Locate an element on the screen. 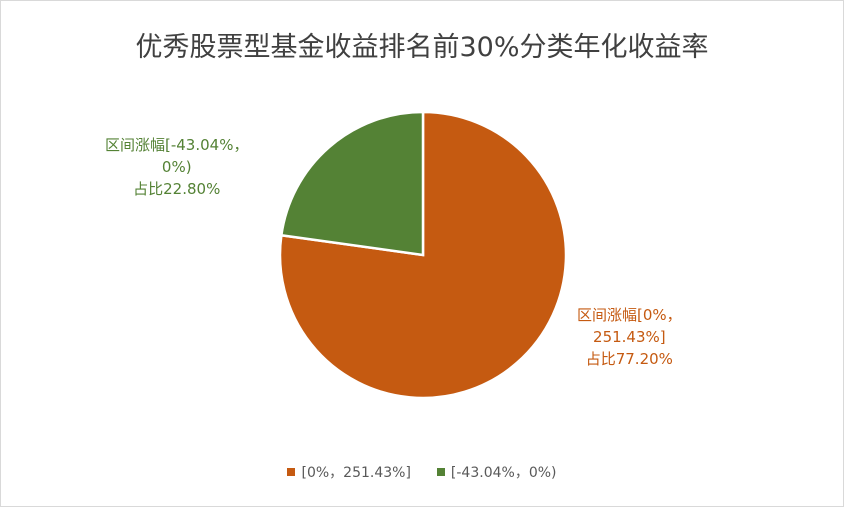 The height and width of the screenshot is (507, 844). legend-item-negative: [-43.04%，0%) is located at coordinates (496, 472).